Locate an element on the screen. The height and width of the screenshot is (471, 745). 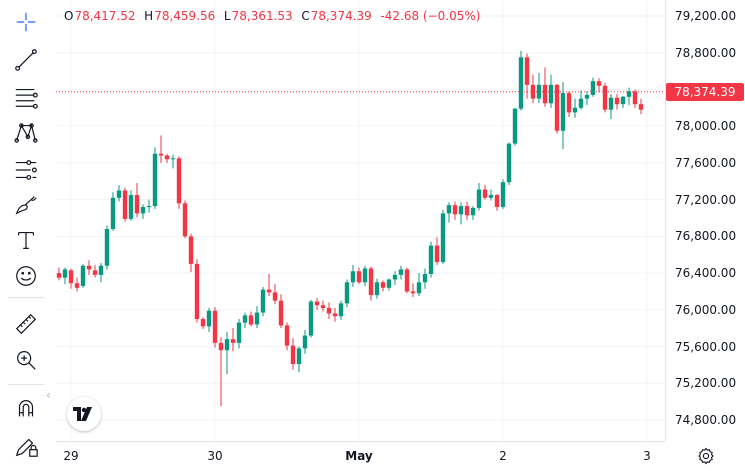
high-value: 78,459.56 is located at coordinates (185, 16).